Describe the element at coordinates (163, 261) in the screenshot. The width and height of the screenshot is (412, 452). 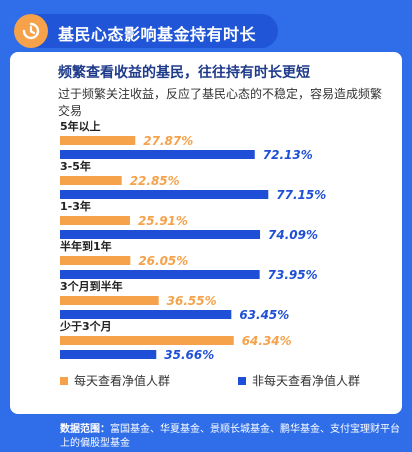
I see `data-label: 26.05%` at that location.